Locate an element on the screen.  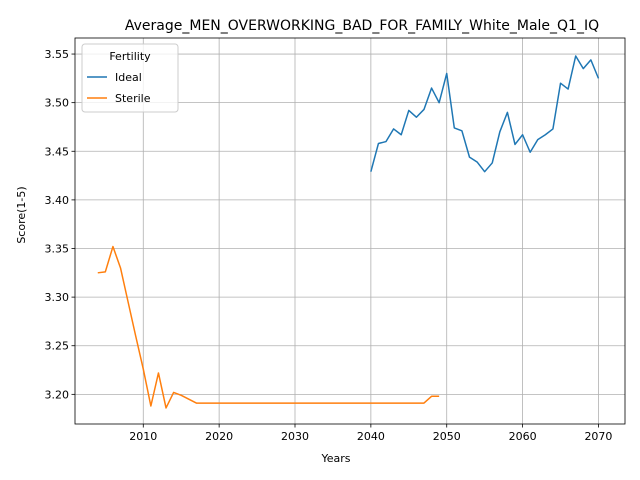
x-tick-label: 2030 is located at coordinates (295, 436).